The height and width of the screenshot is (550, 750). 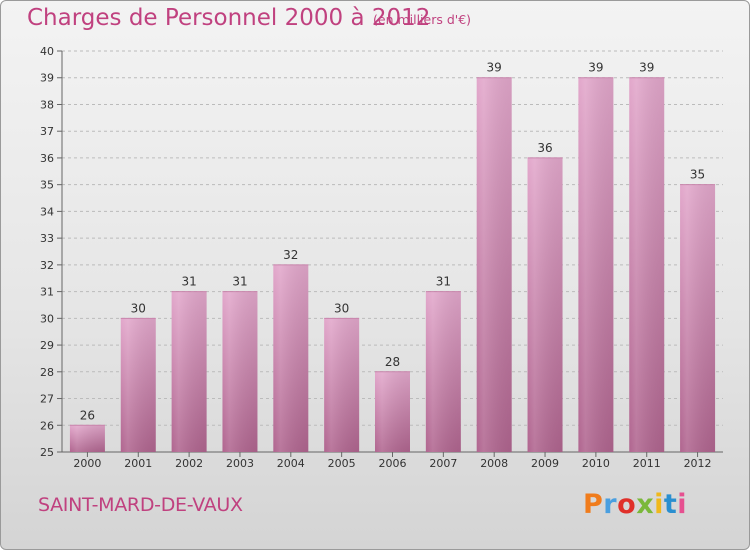 What do you see at coordinates (138, 385) in the screenshot?
I see `bar-shine-2001` at bounding box center [138, 385].